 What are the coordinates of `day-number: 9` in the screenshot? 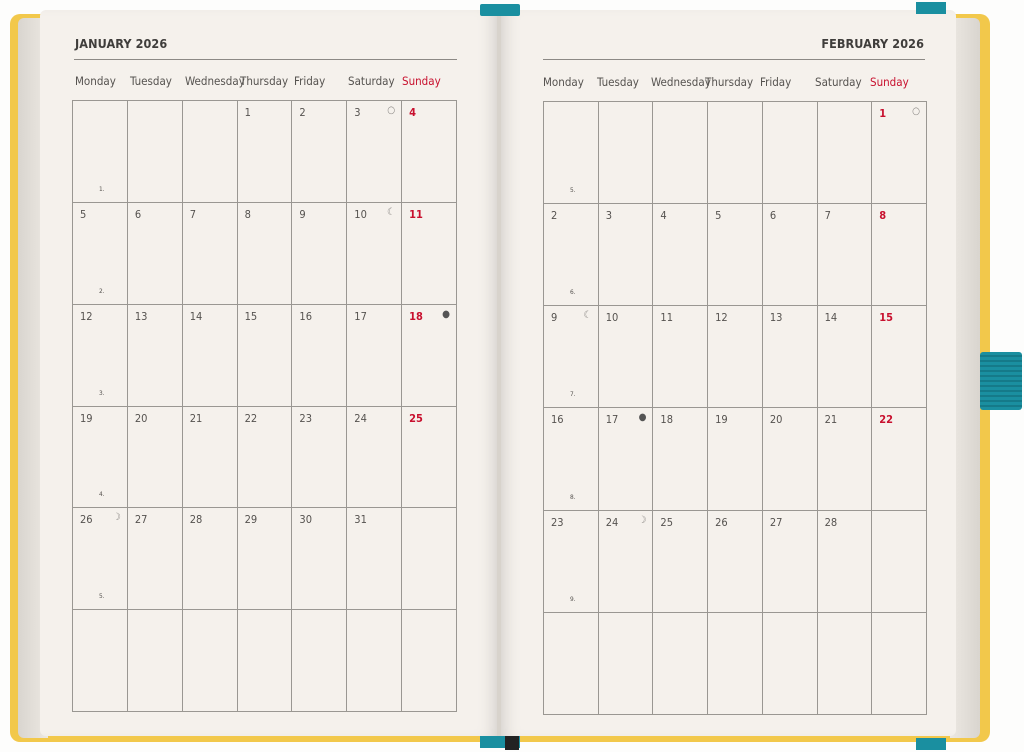 It's located at (554, 318).